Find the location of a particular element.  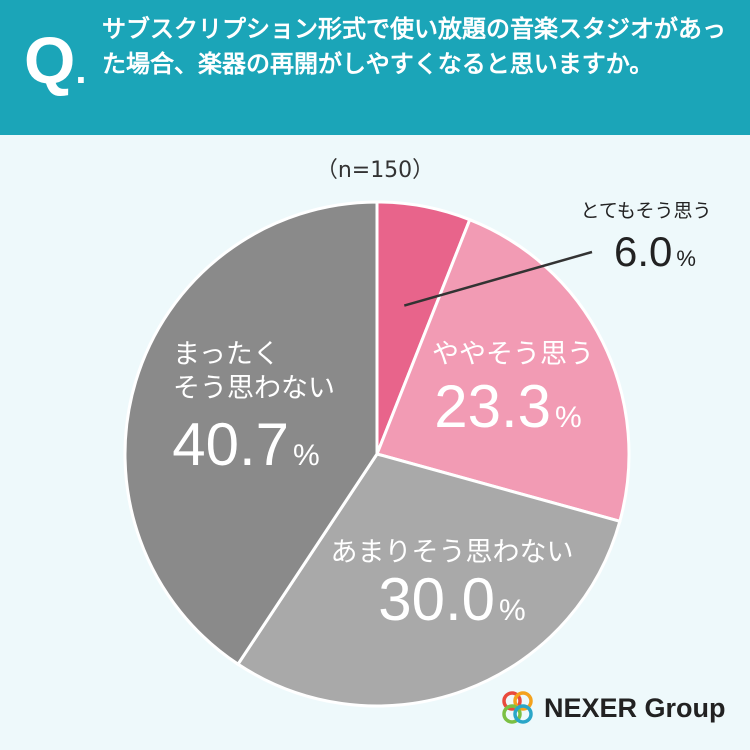

q-letter: Q is located at coordinates (50, 60).